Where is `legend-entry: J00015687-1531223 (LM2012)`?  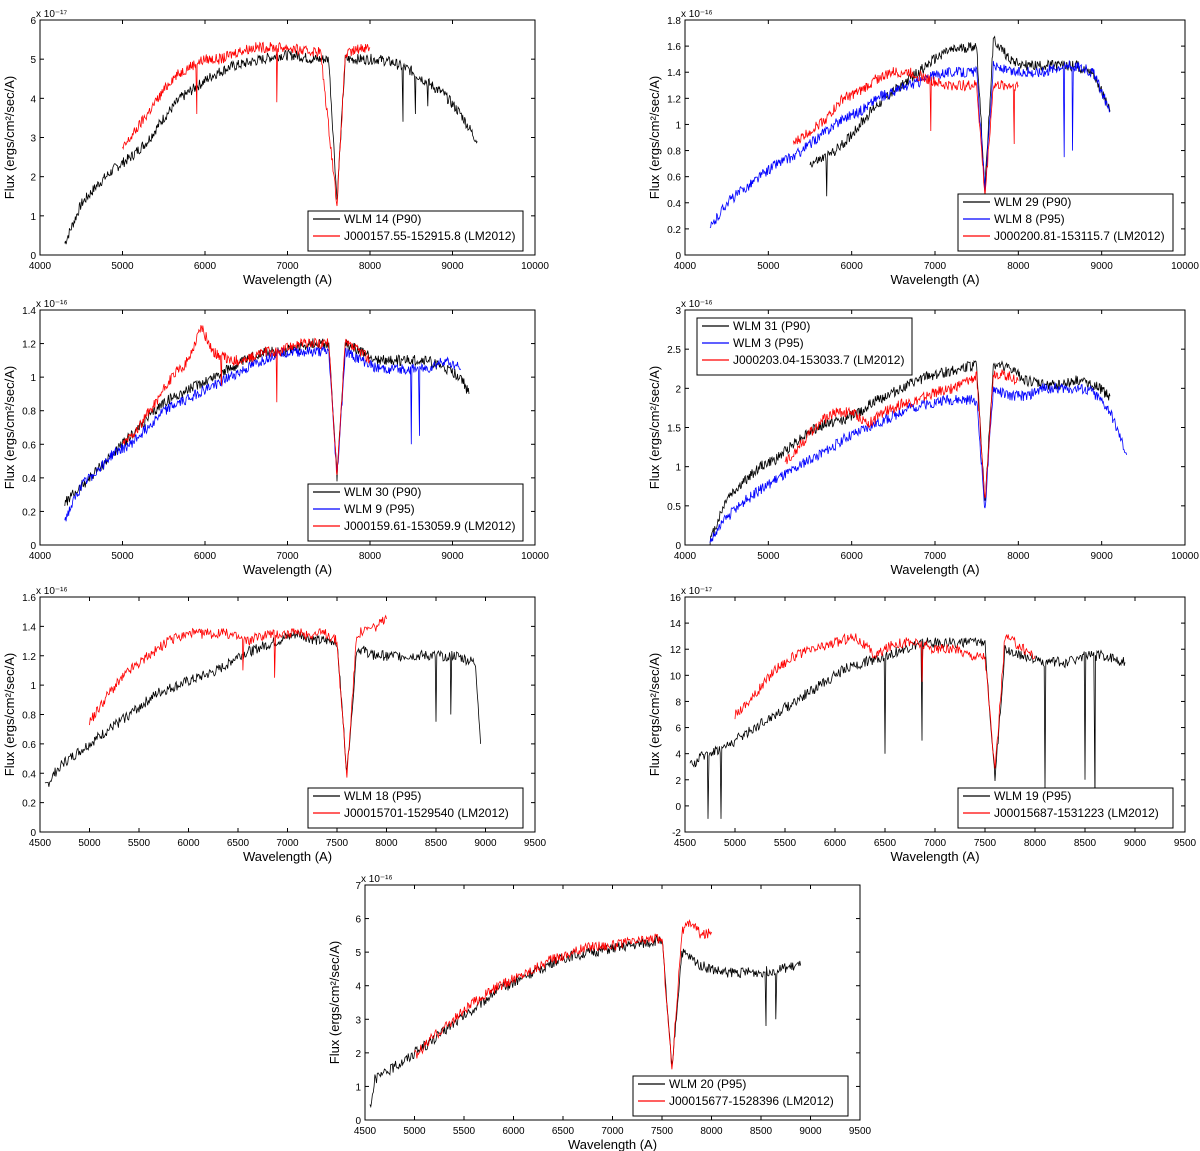
legend-entry: J00015687-1531223 (LM2012) is located at coordinates (1076, 813).